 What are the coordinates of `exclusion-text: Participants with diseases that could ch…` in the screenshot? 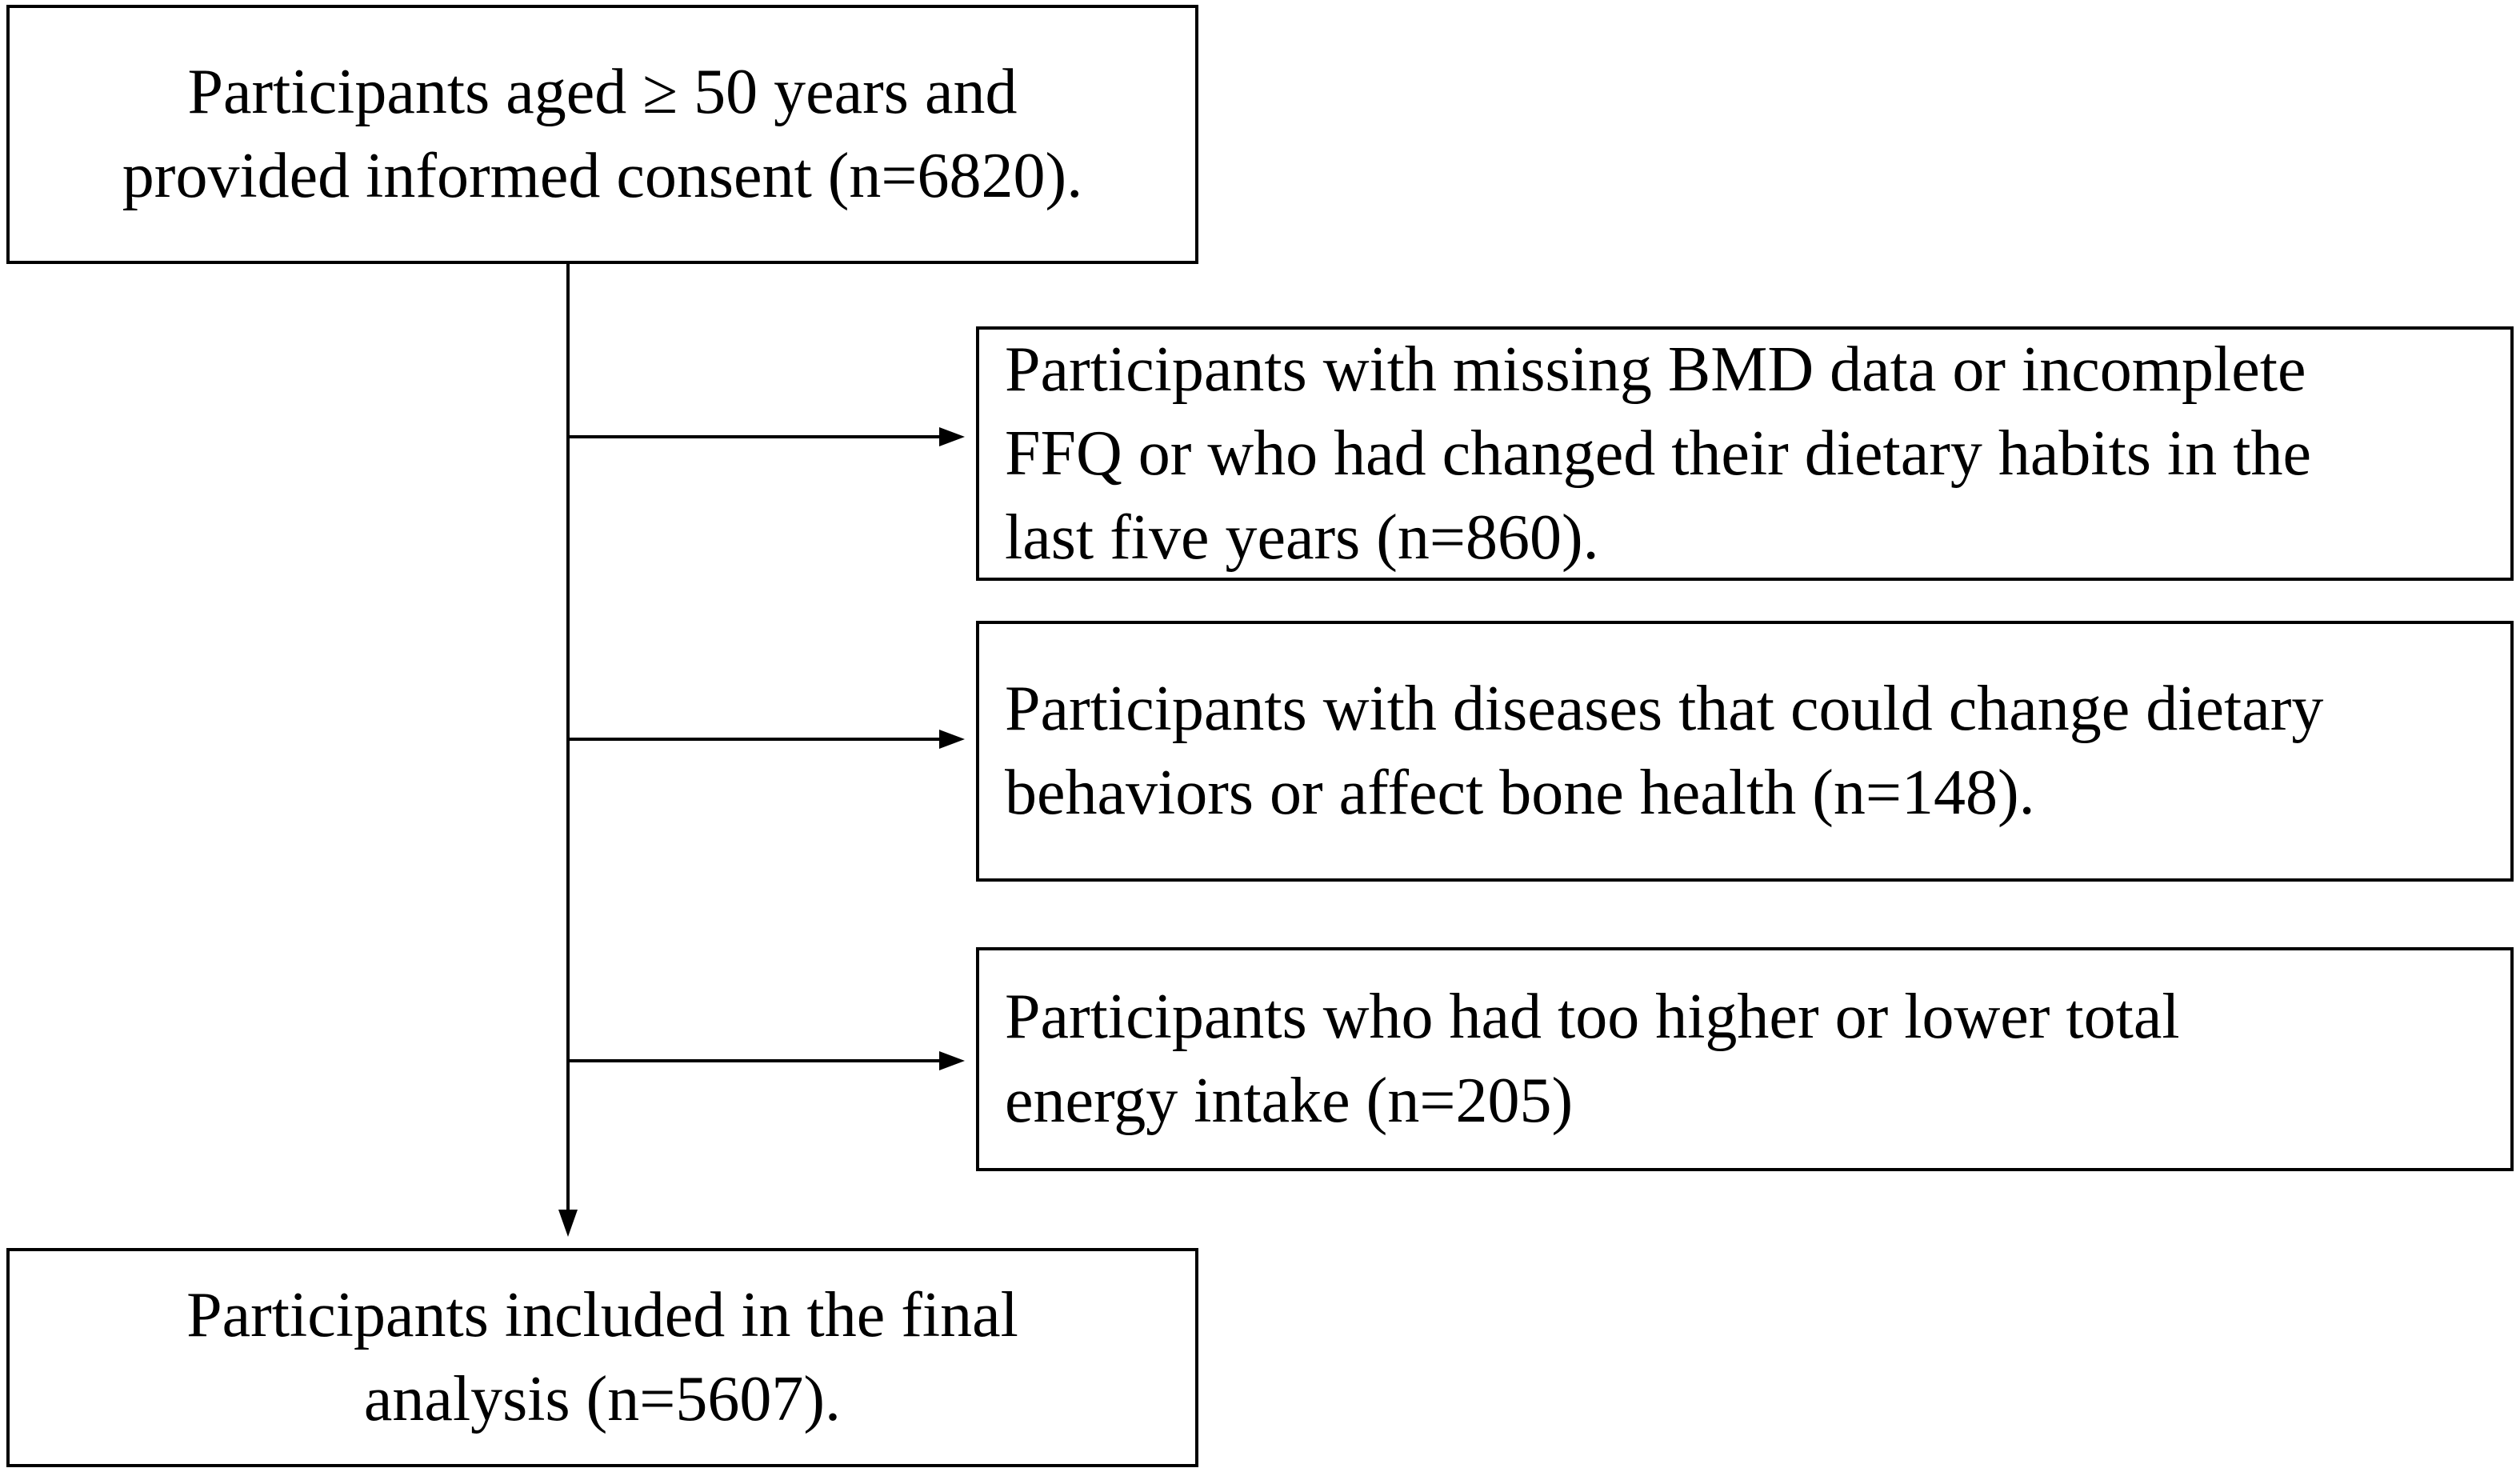 It's located at (1664, 751).